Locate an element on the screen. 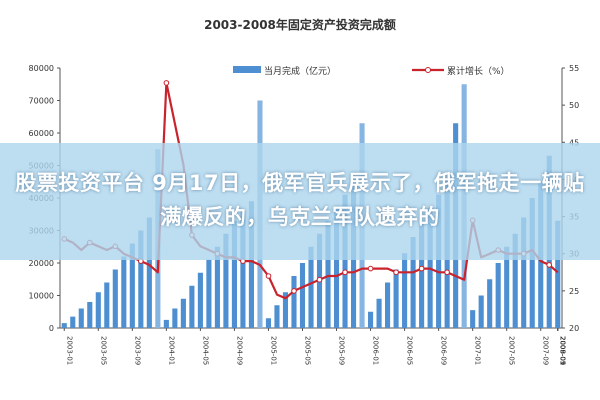  x-tick-label: 2008-09 is located at coordinates (563, 350).